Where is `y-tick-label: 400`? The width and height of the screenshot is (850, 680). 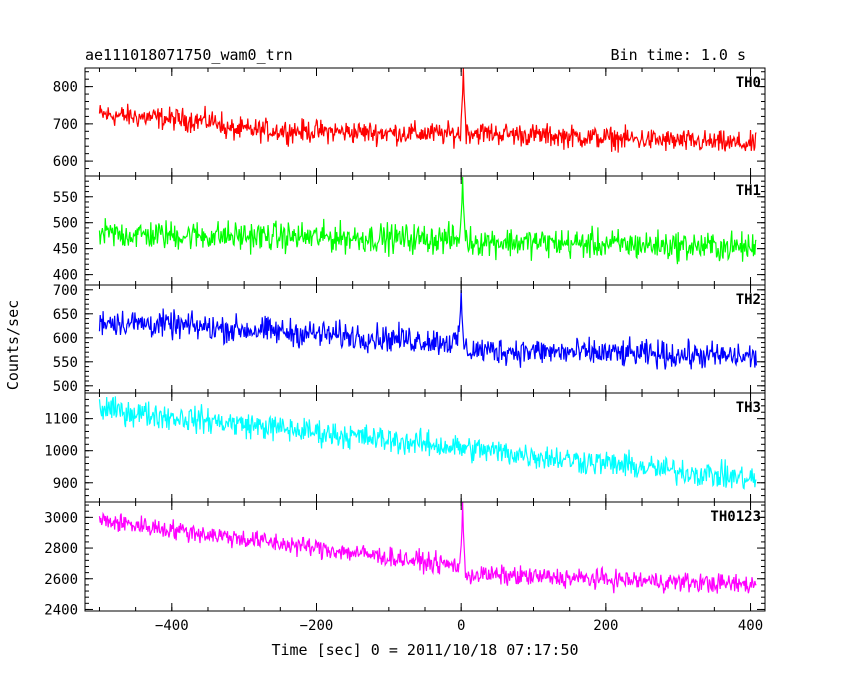
y-tick-label: 400 is located at coordinates (65, 276).